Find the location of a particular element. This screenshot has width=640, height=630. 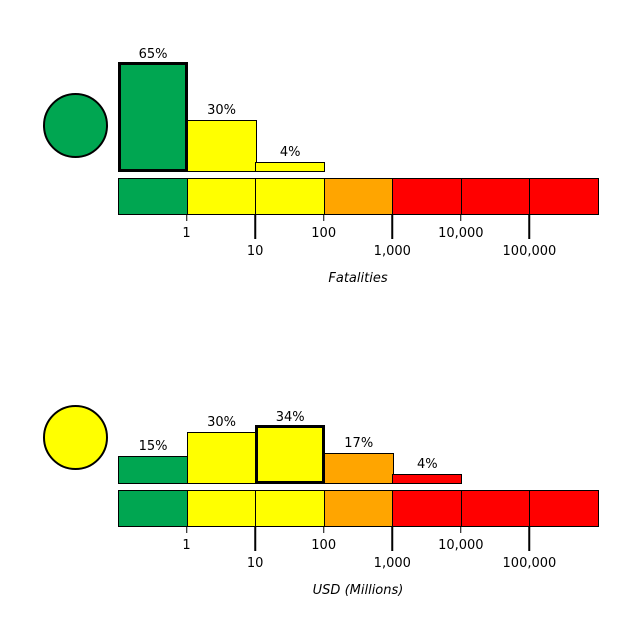

bar-value-label: 15% is located at coordinates (153, 447).